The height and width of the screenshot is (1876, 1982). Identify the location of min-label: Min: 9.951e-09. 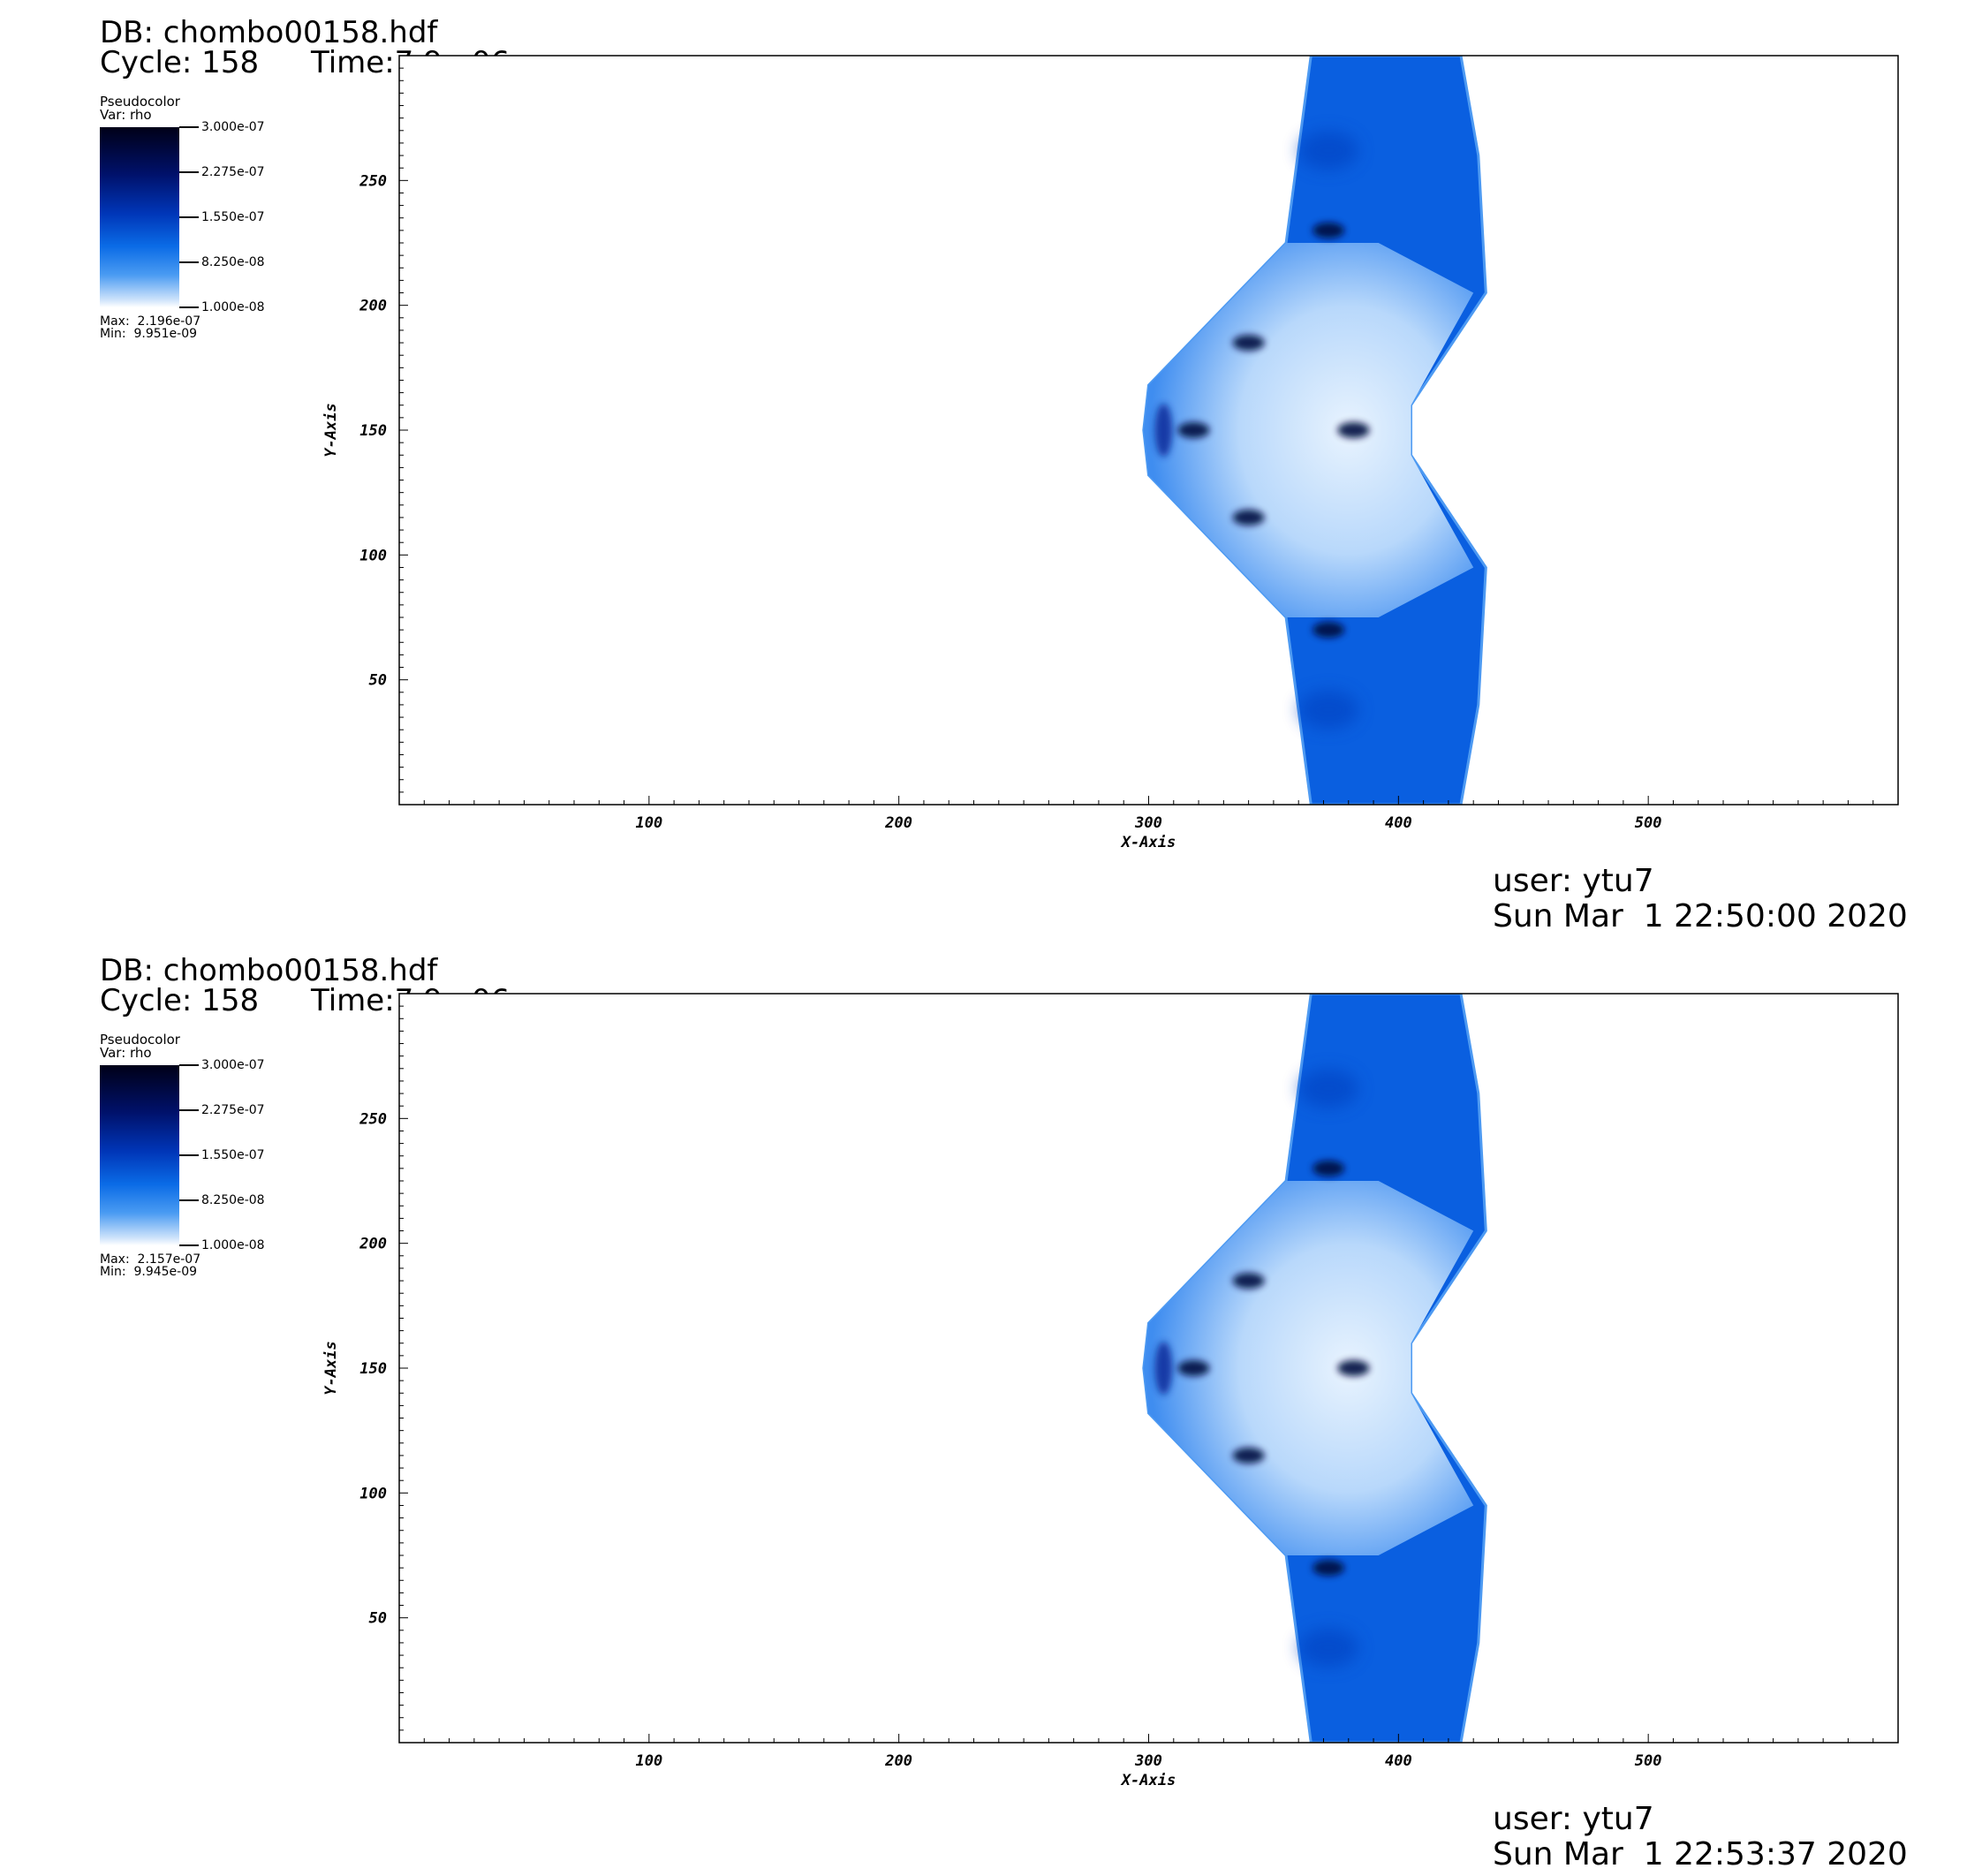
(149, 334).